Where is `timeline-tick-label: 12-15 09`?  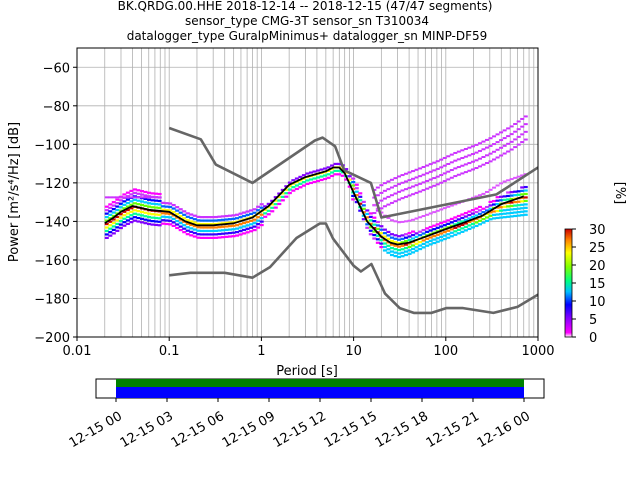
timeline-tick-label: 12-15 09 is located at coordinates (249, 430).